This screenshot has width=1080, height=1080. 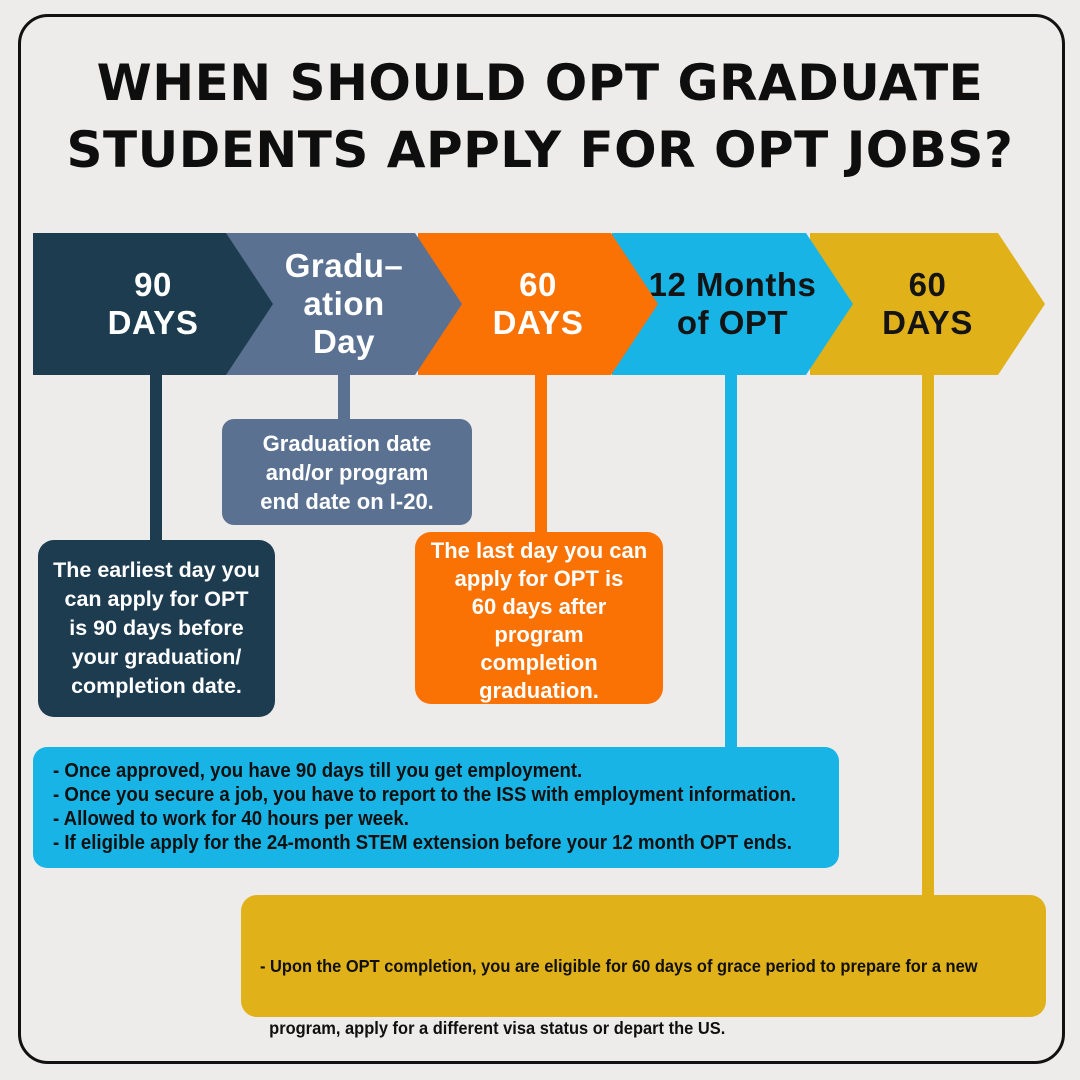 I want to click on connector-stem-90-days, so click(x=156, y=458).